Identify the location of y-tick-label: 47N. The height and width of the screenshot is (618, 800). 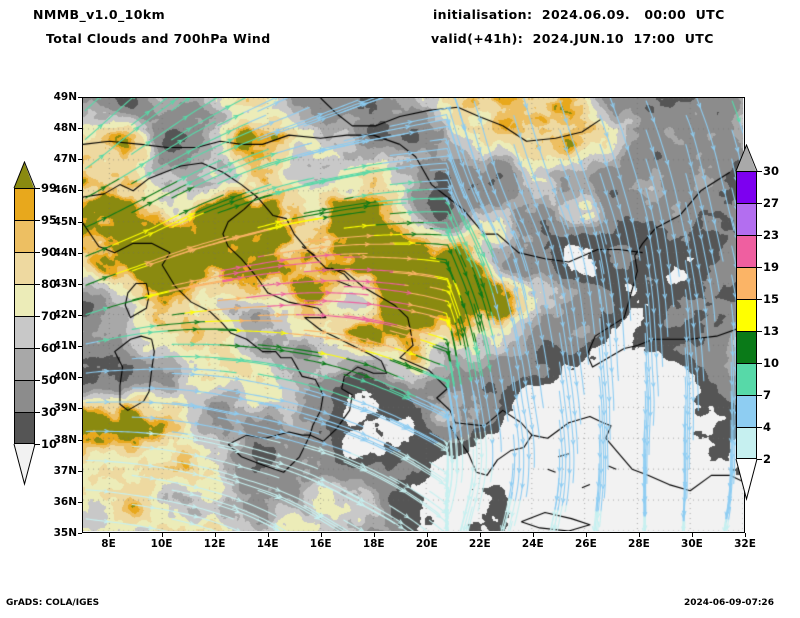
(65, 159).